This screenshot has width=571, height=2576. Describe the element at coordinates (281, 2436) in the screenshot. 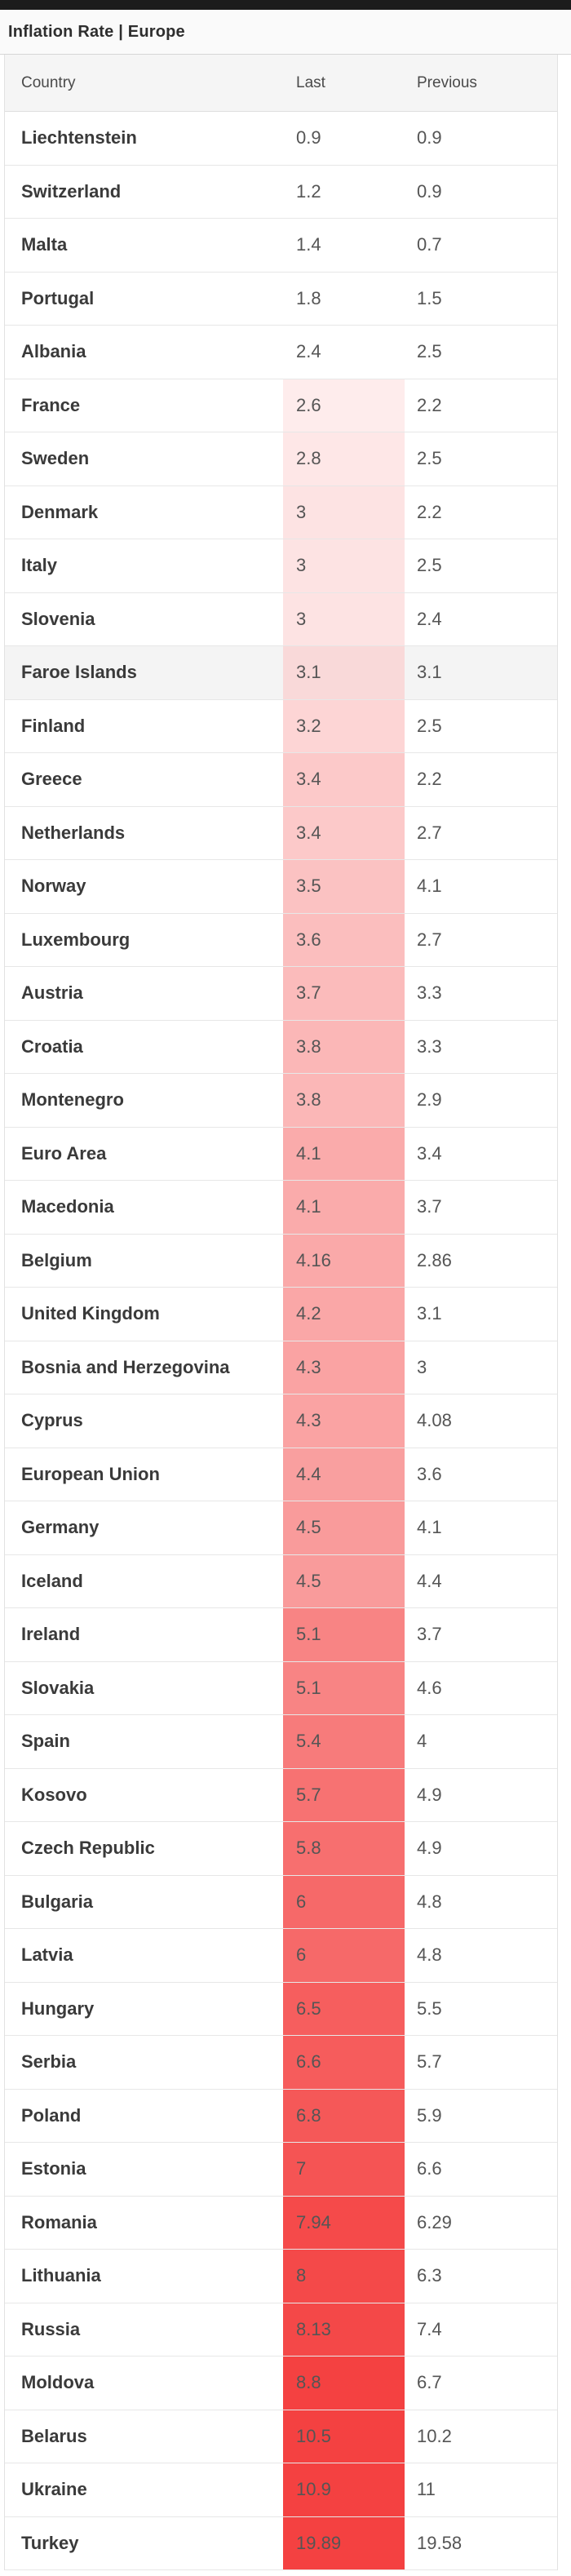

I see `table-row: Belarus 10.5 10.2` at that location.